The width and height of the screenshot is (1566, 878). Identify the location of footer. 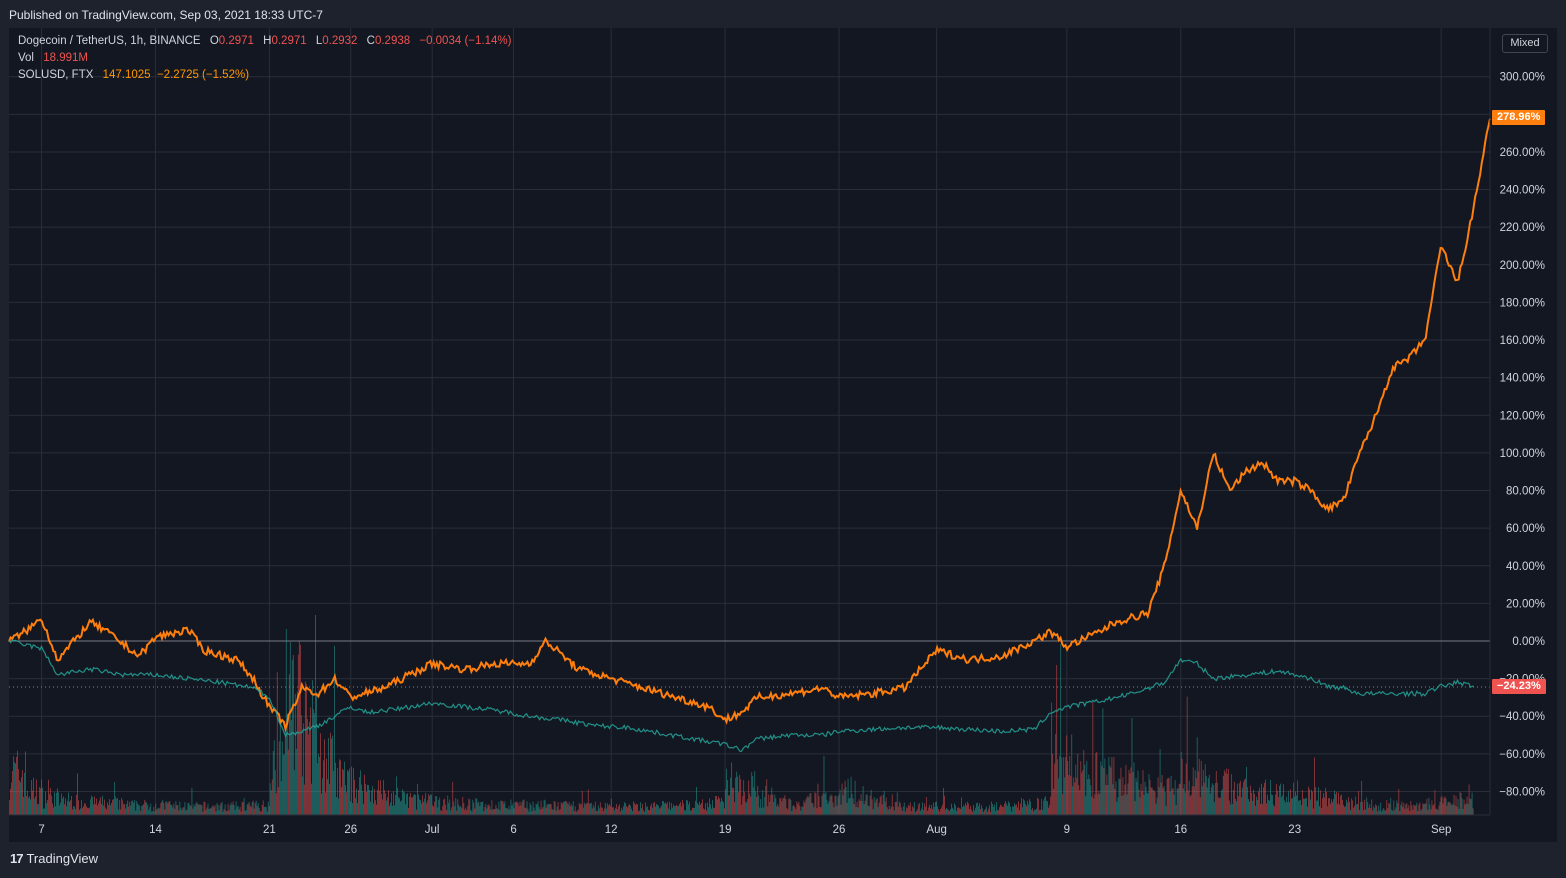
(783, 860).